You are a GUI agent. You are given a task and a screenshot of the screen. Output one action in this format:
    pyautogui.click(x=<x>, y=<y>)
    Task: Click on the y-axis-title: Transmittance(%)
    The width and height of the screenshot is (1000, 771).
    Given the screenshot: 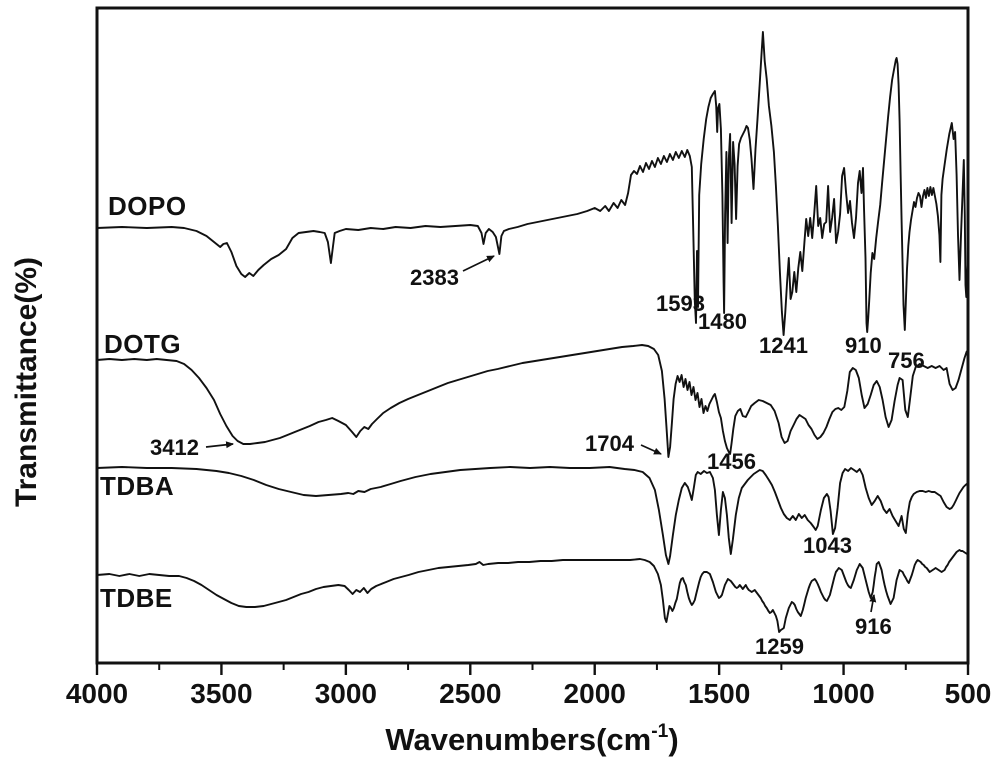 What is the action you would take?
    pyautogui.click(x=26, y=382)
    